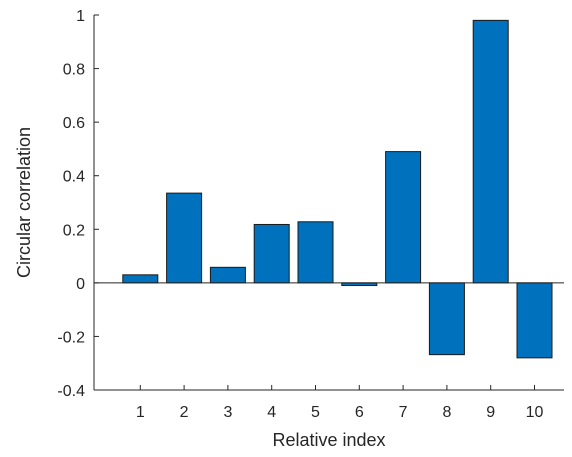  Describe the element at coordinates (490, 412) in the screenshot. I see `x-tick-label: 9` at that location.